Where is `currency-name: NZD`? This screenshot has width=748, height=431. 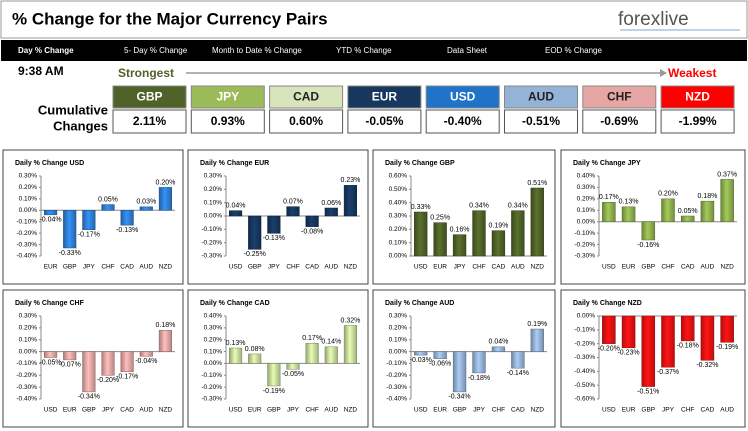
currency-name: NZD is located at coordinates (697, 97).